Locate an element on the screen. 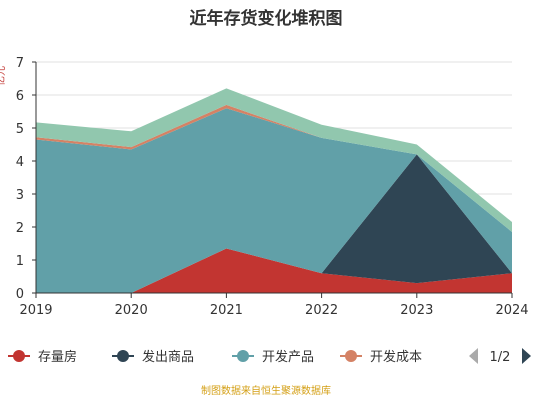 This screenshot has width=533, height=400. legend-item-开发产品: 开发产品 is located at coordinates (273, 357).